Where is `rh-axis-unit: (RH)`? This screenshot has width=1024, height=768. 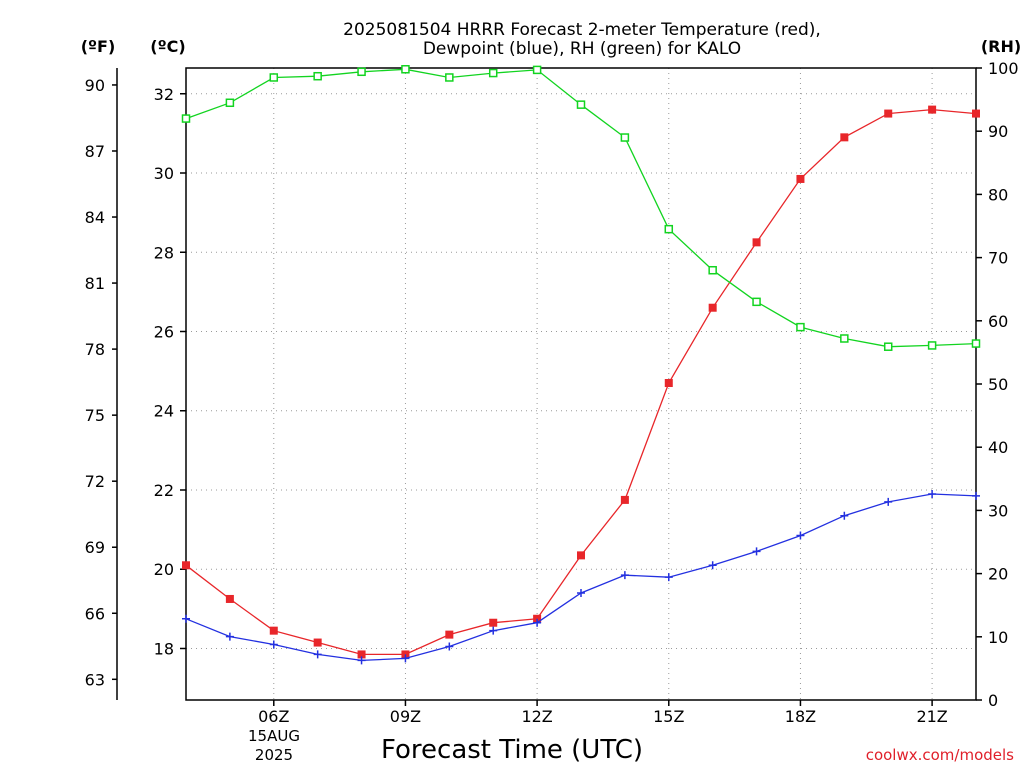
rh-axis-unit: (RH) is located at coordinates (1001, 46).